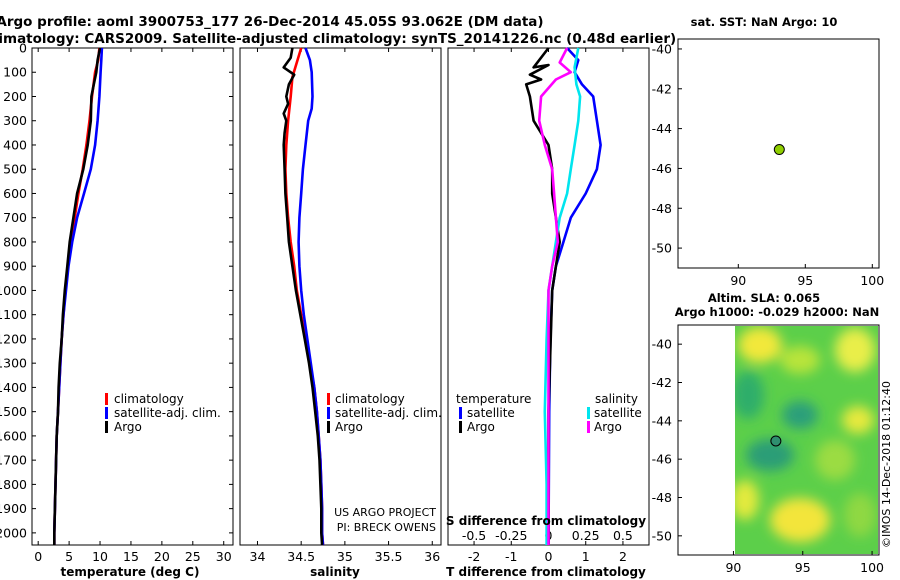 The height and width of the screenshot is (580, 900). I want to click on depth-tick-label: 600, so click(15, 193).